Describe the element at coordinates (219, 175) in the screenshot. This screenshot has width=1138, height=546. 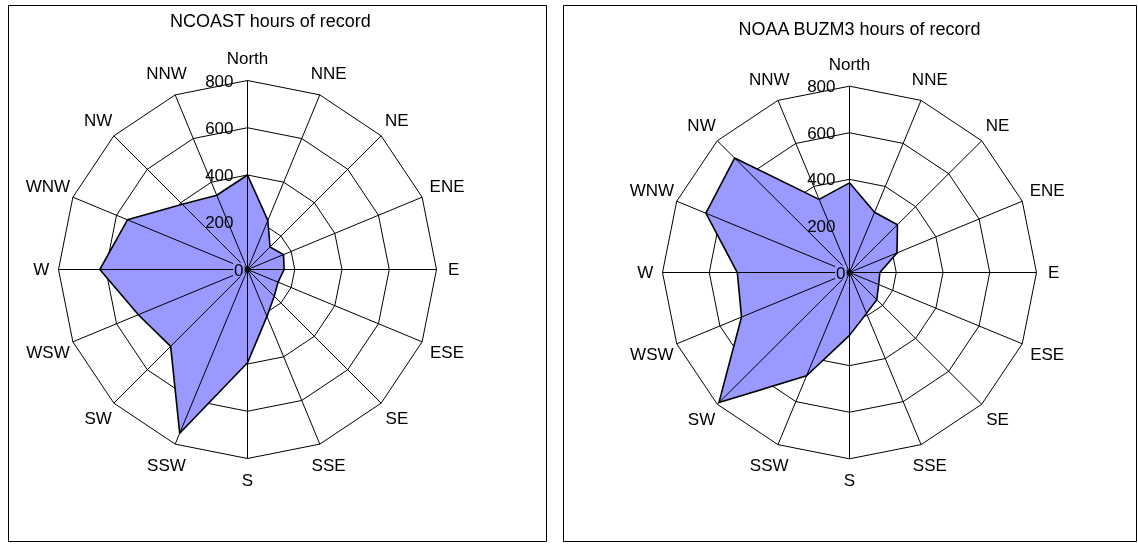
I see `y-tick-label: 400` at that location.